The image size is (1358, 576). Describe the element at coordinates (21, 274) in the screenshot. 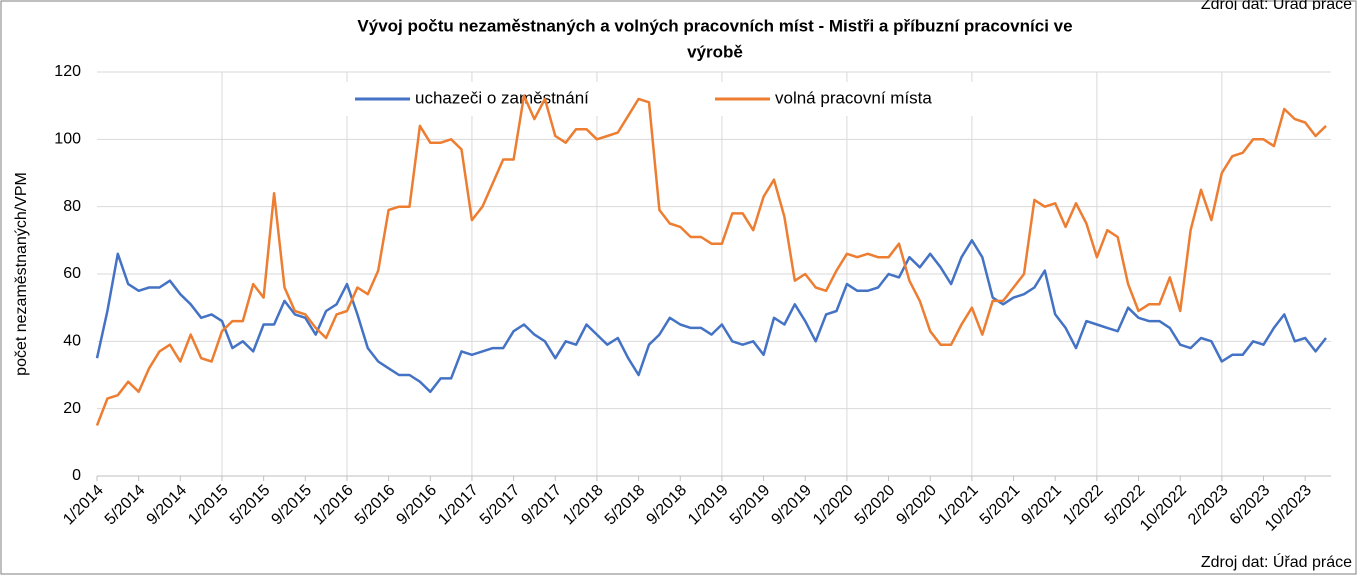

I see `y-axis-label: počet nezaměstnaných/VPM` at that location.